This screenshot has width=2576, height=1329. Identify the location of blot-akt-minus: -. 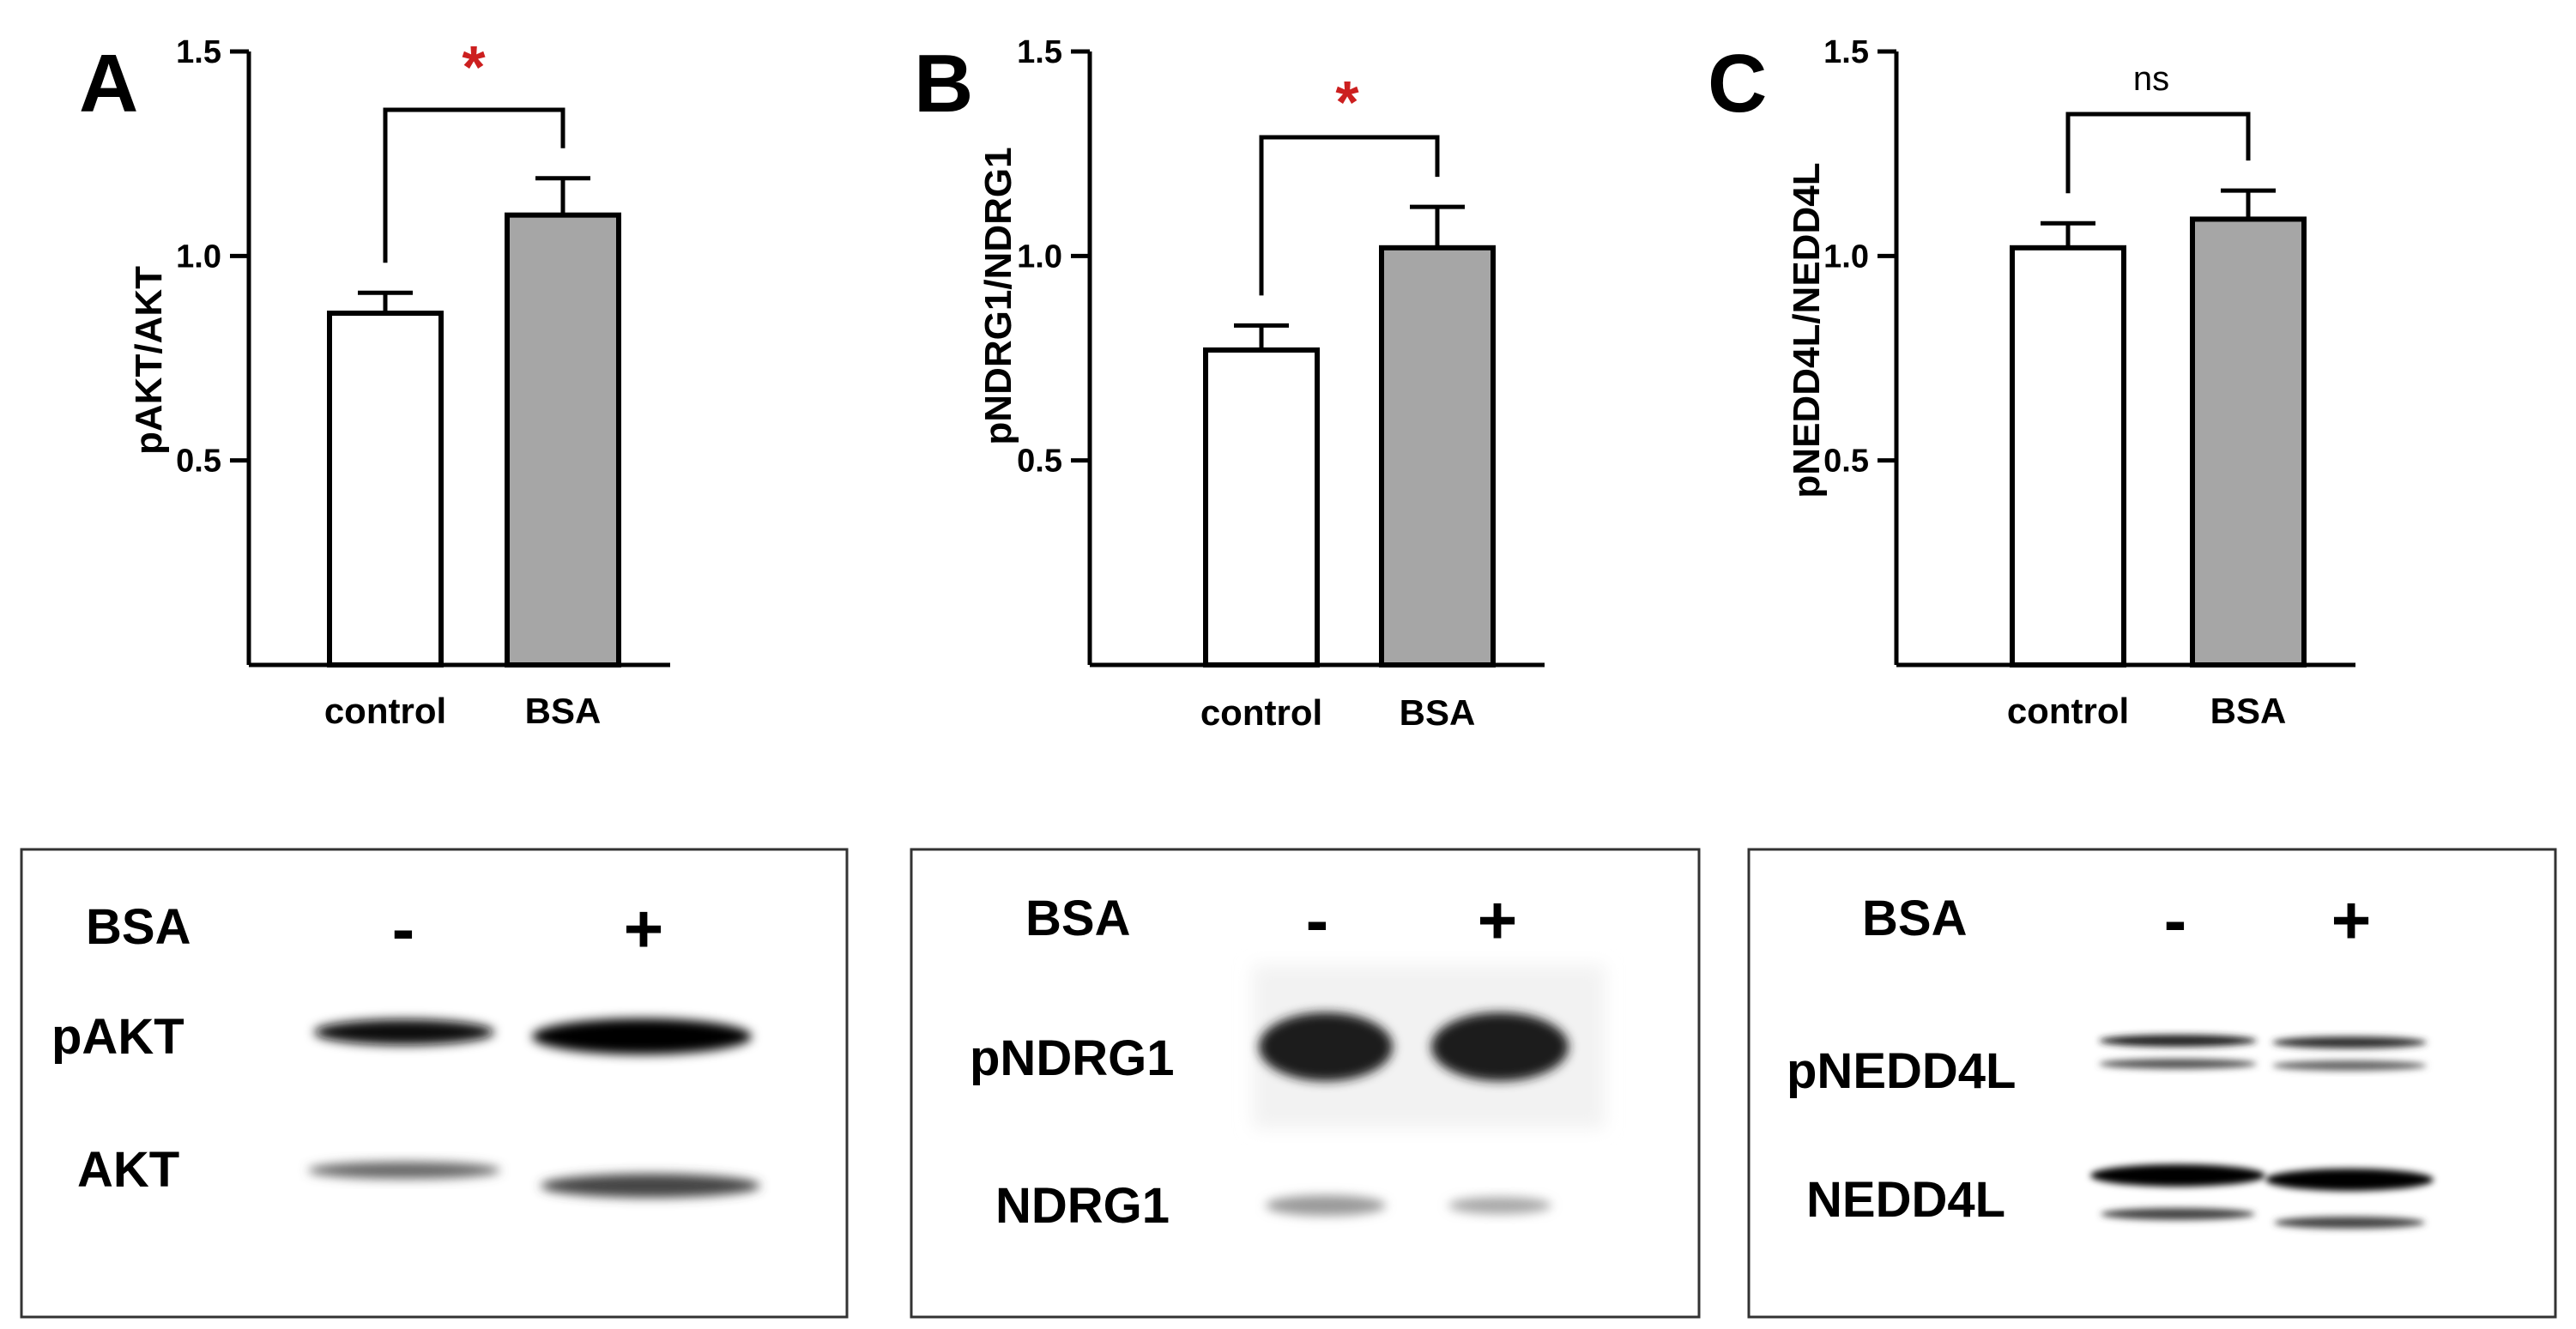
(403, 929).